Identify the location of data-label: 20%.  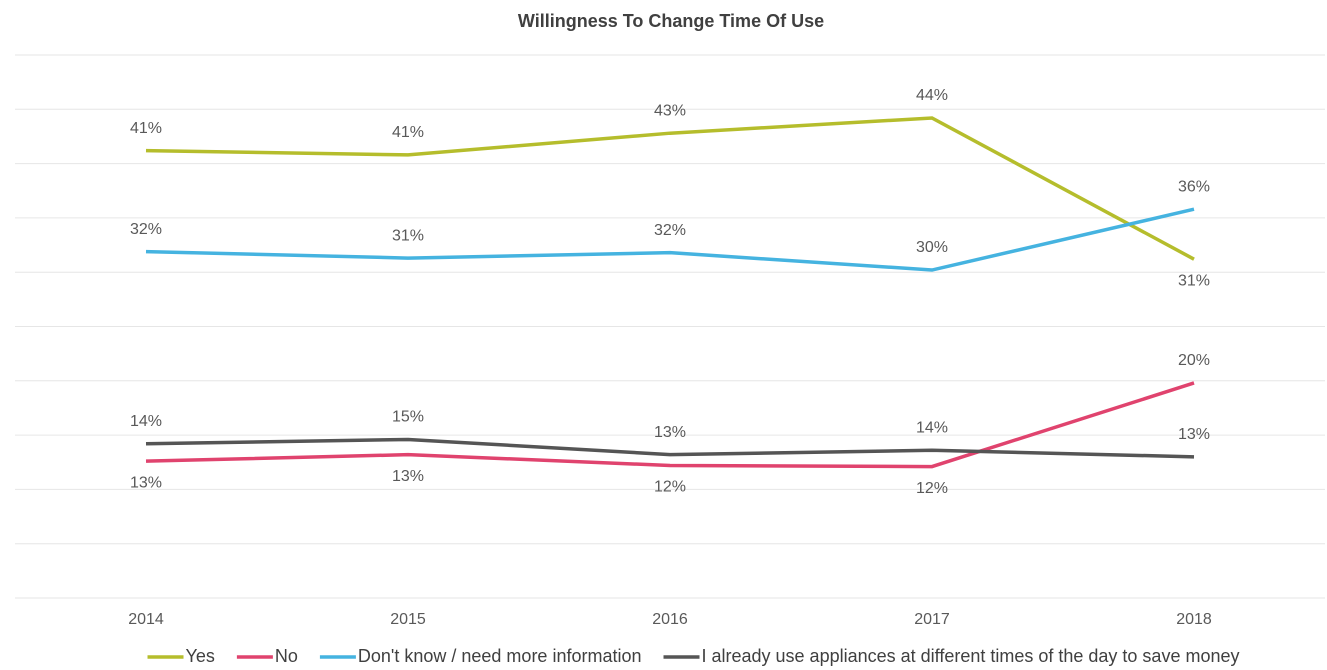
(1194, 360).